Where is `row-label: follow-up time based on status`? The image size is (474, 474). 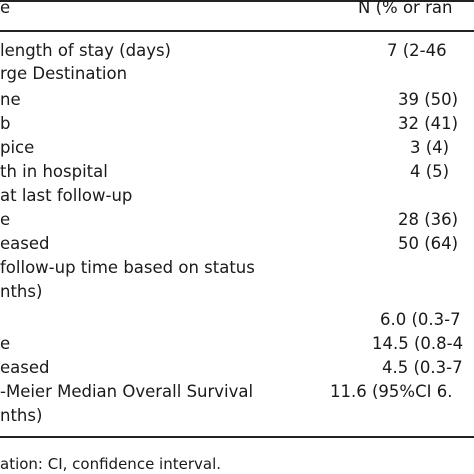
row-label: follow-up time based on status is located at coordinates (127, 267).